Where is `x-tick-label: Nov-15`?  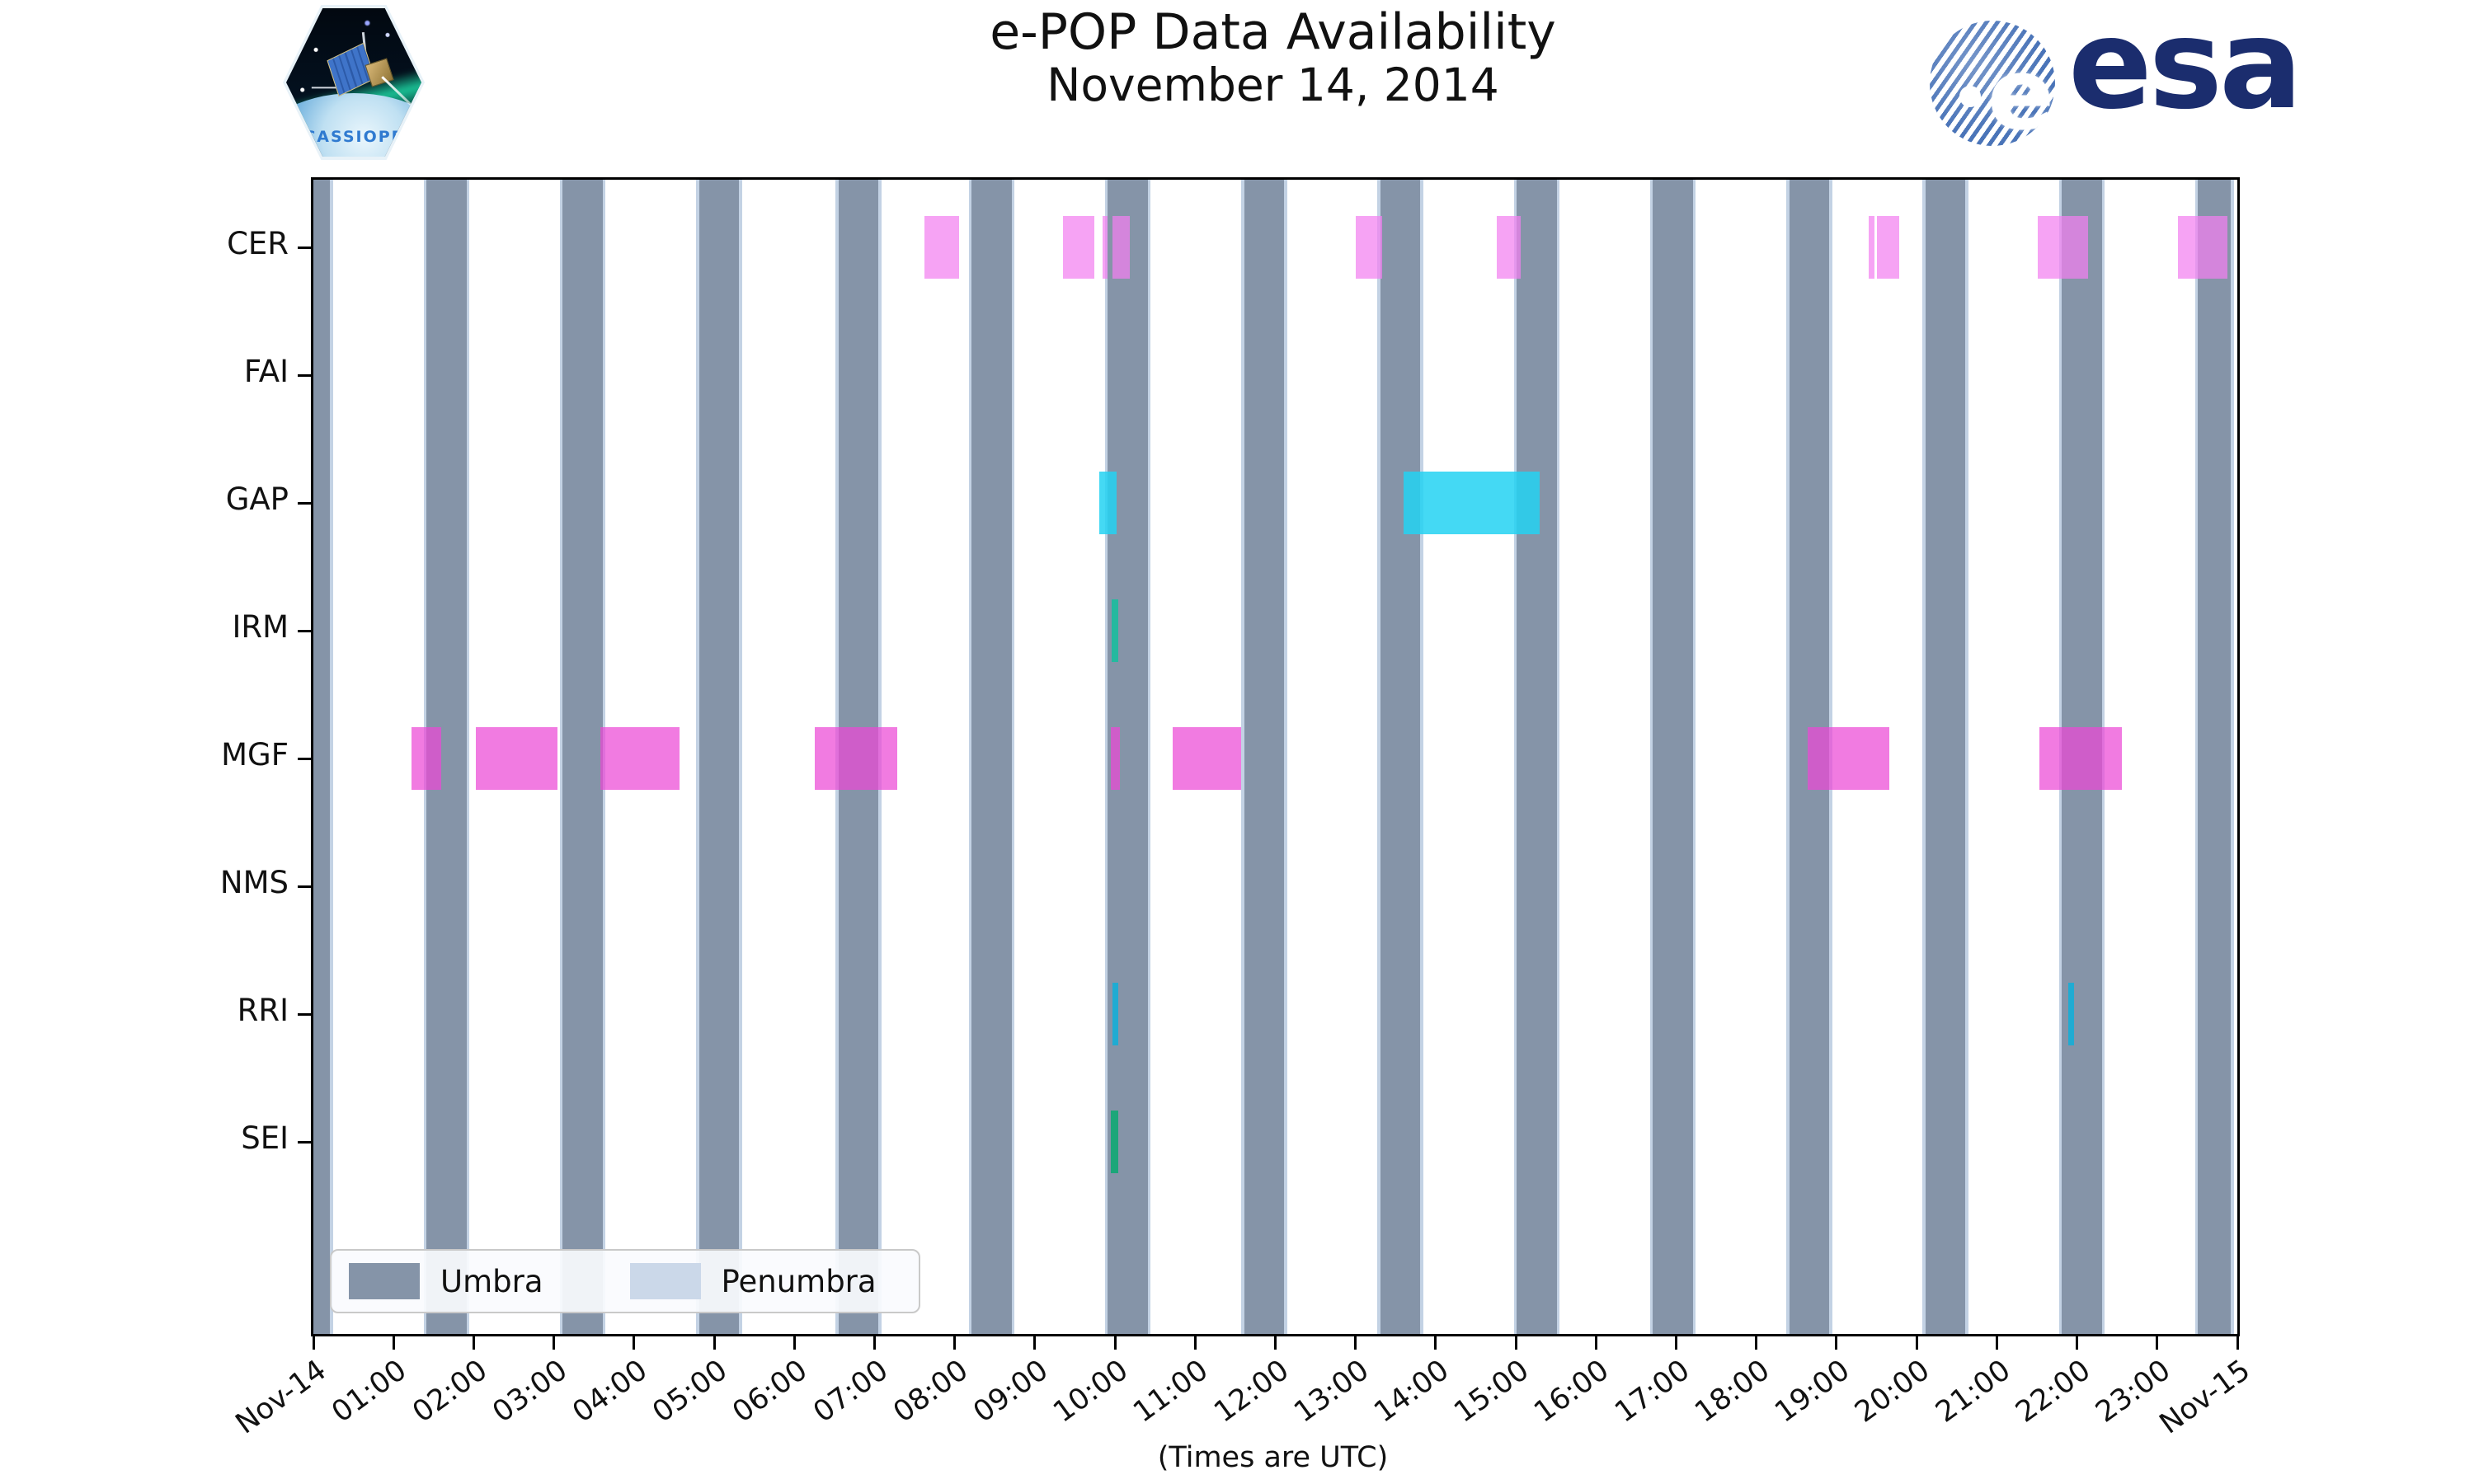 x-tick-label: Nov-15 is located at coordinates (2205, 1397).